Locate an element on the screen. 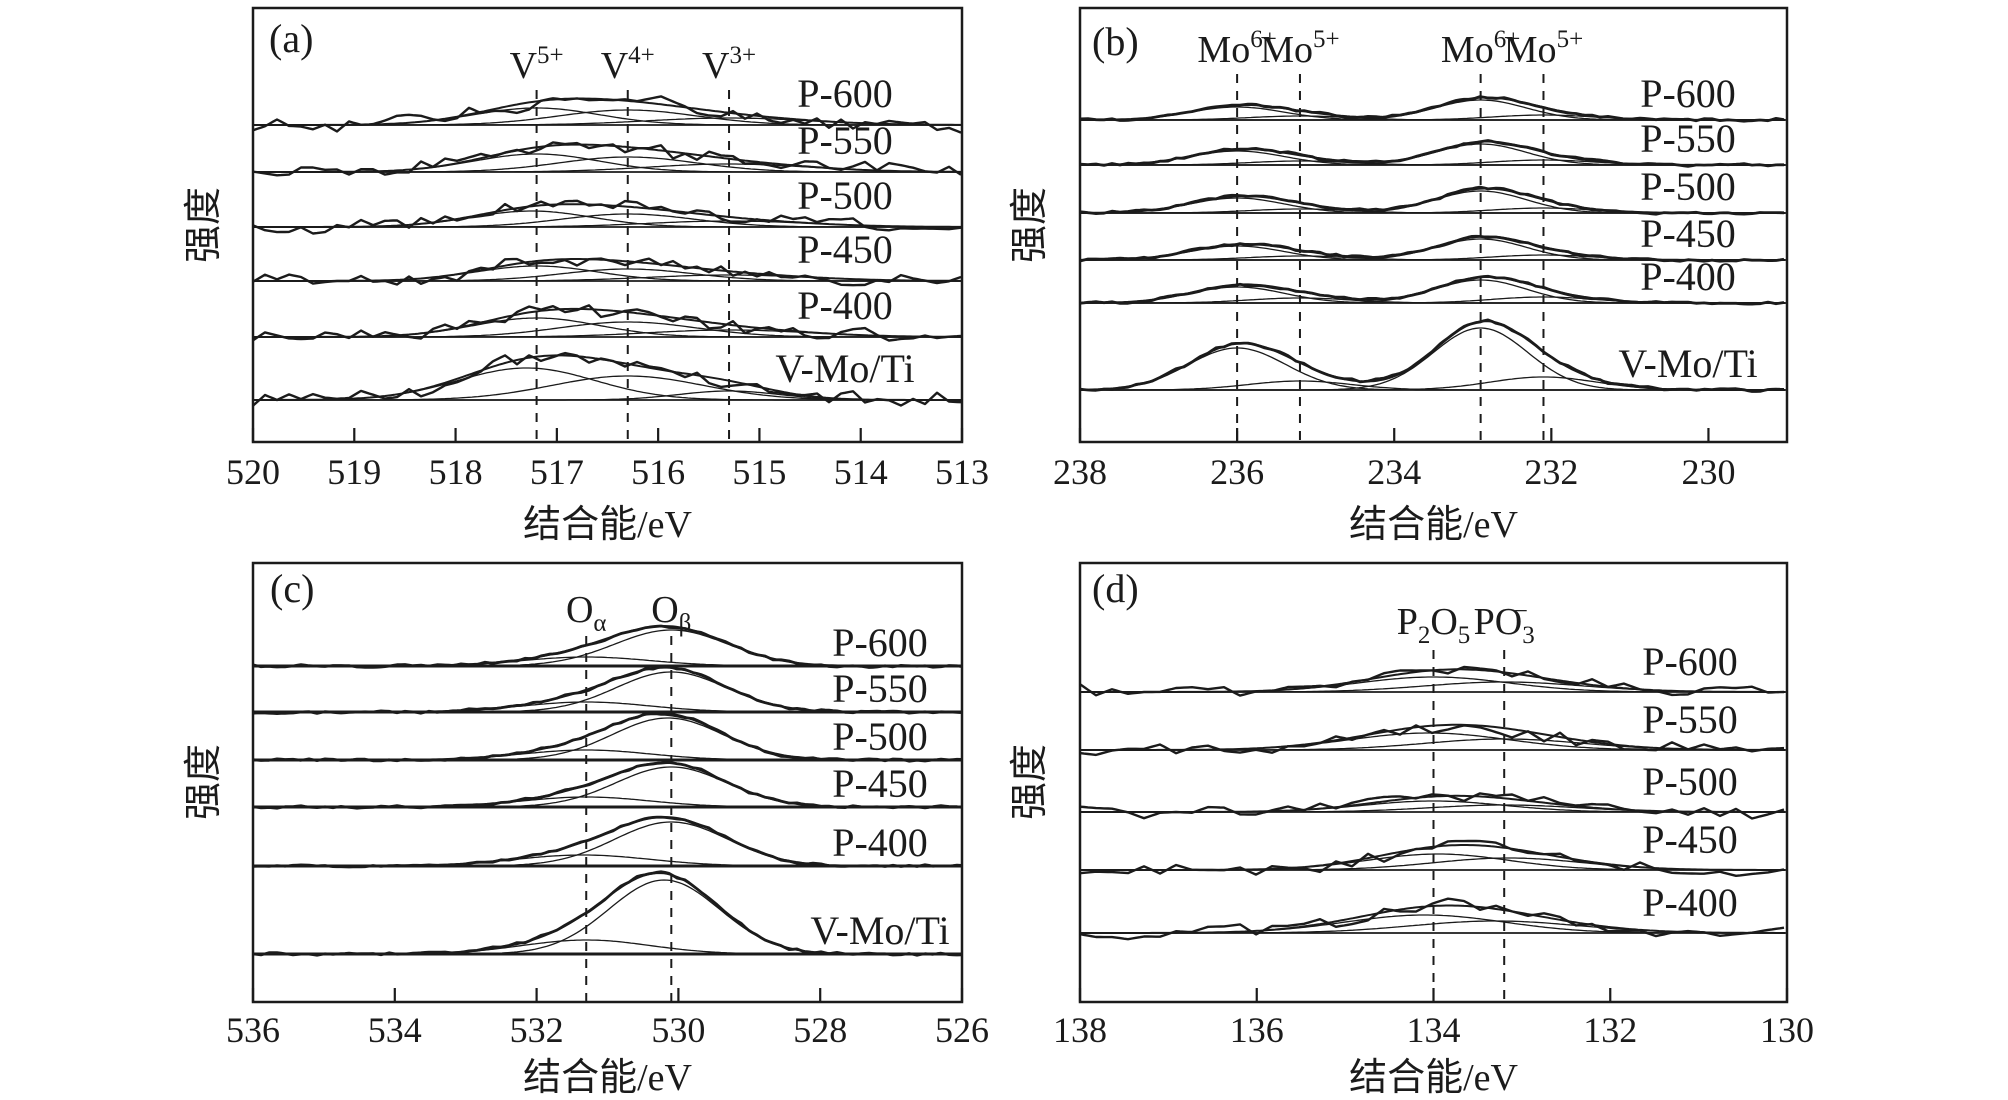 This screenshot has height=1100, width=2008. x-tick-label: 132 is located at coordinates (1610, 1030).